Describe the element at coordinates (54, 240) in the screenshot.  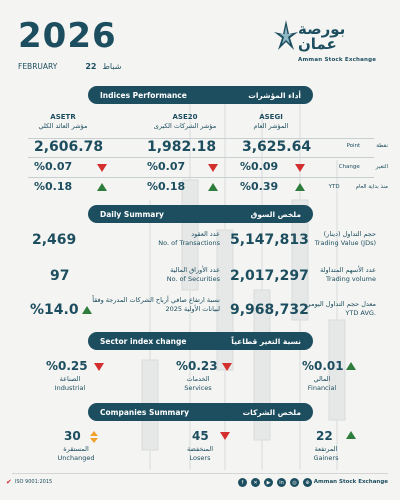
I see `transactions-value: 2,469` at that location.